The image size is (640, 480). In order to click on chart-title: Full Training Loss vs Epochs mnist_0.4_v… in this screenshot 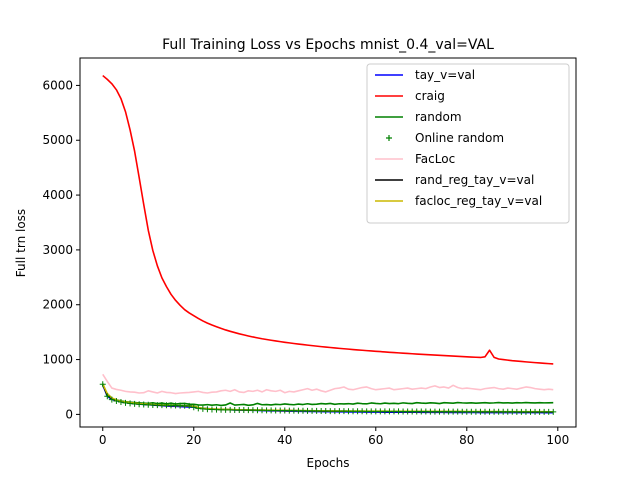, I will do `click(328, 45)`.